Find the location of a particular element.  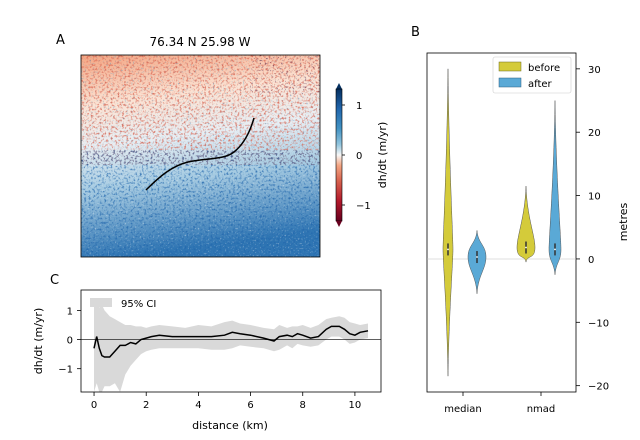

legend-label-before: before is located at coordinates (544, 68).